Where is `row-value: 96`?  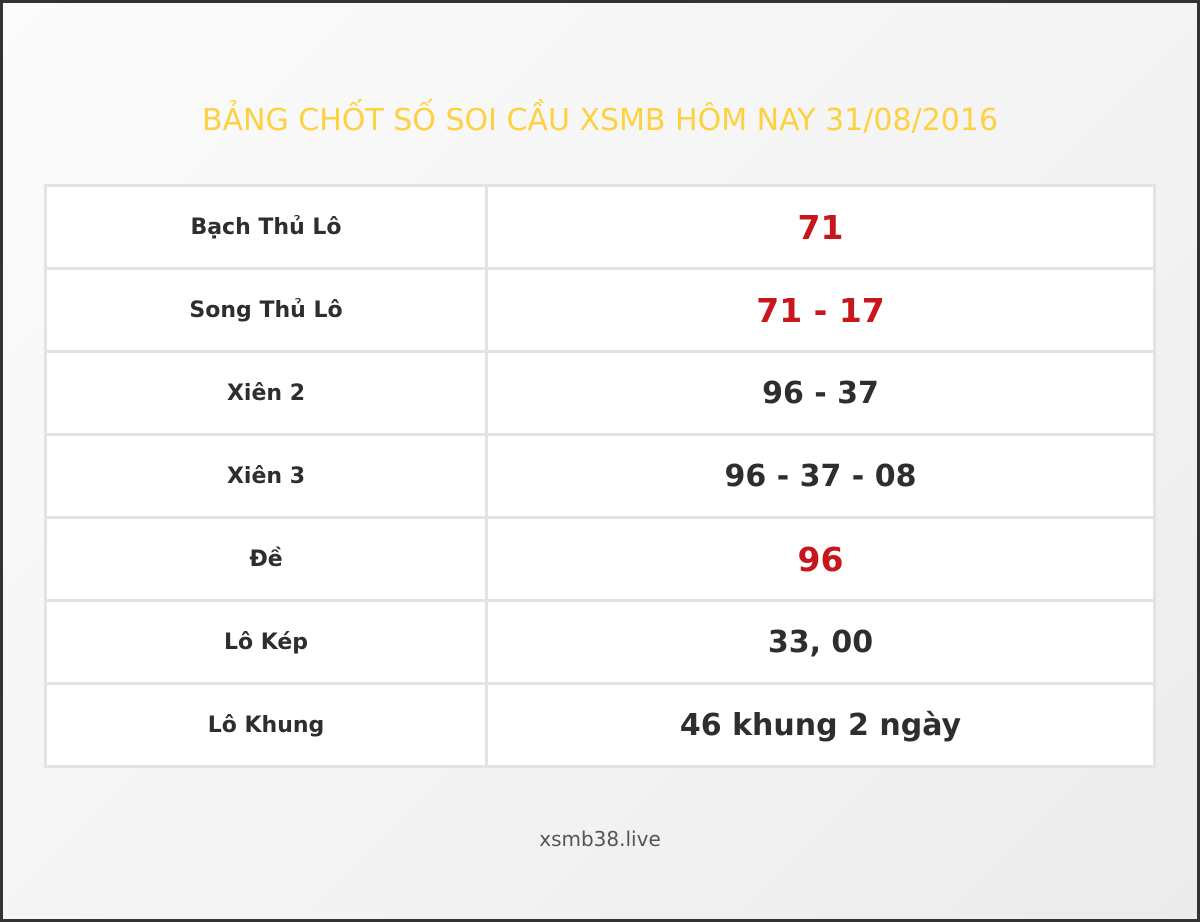
row-value: 96 is located at coordinates (820, 559).